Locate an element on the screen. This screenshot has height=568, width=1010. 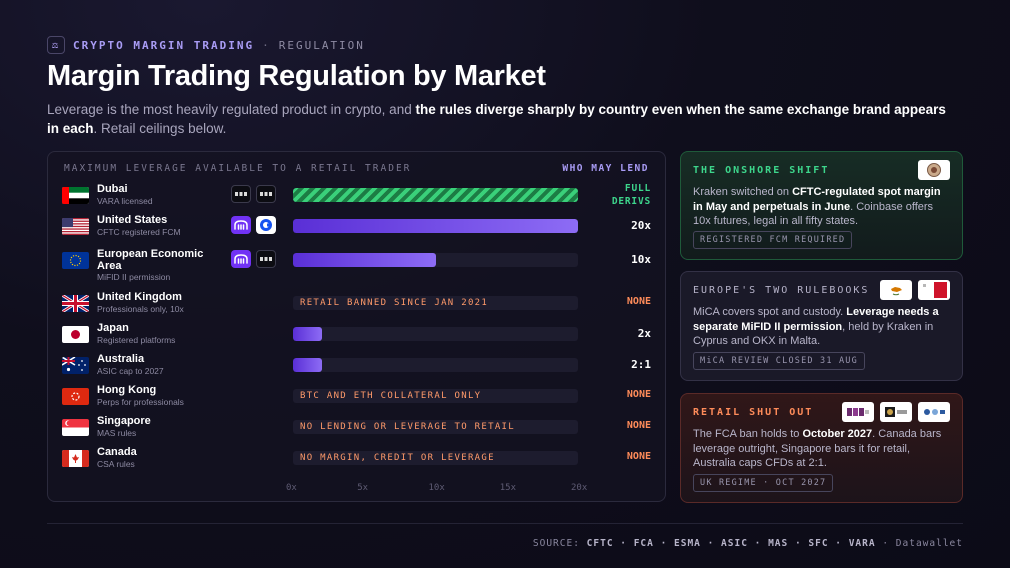
card-bold-text: October 2027 is located at coordinates (837, 434).